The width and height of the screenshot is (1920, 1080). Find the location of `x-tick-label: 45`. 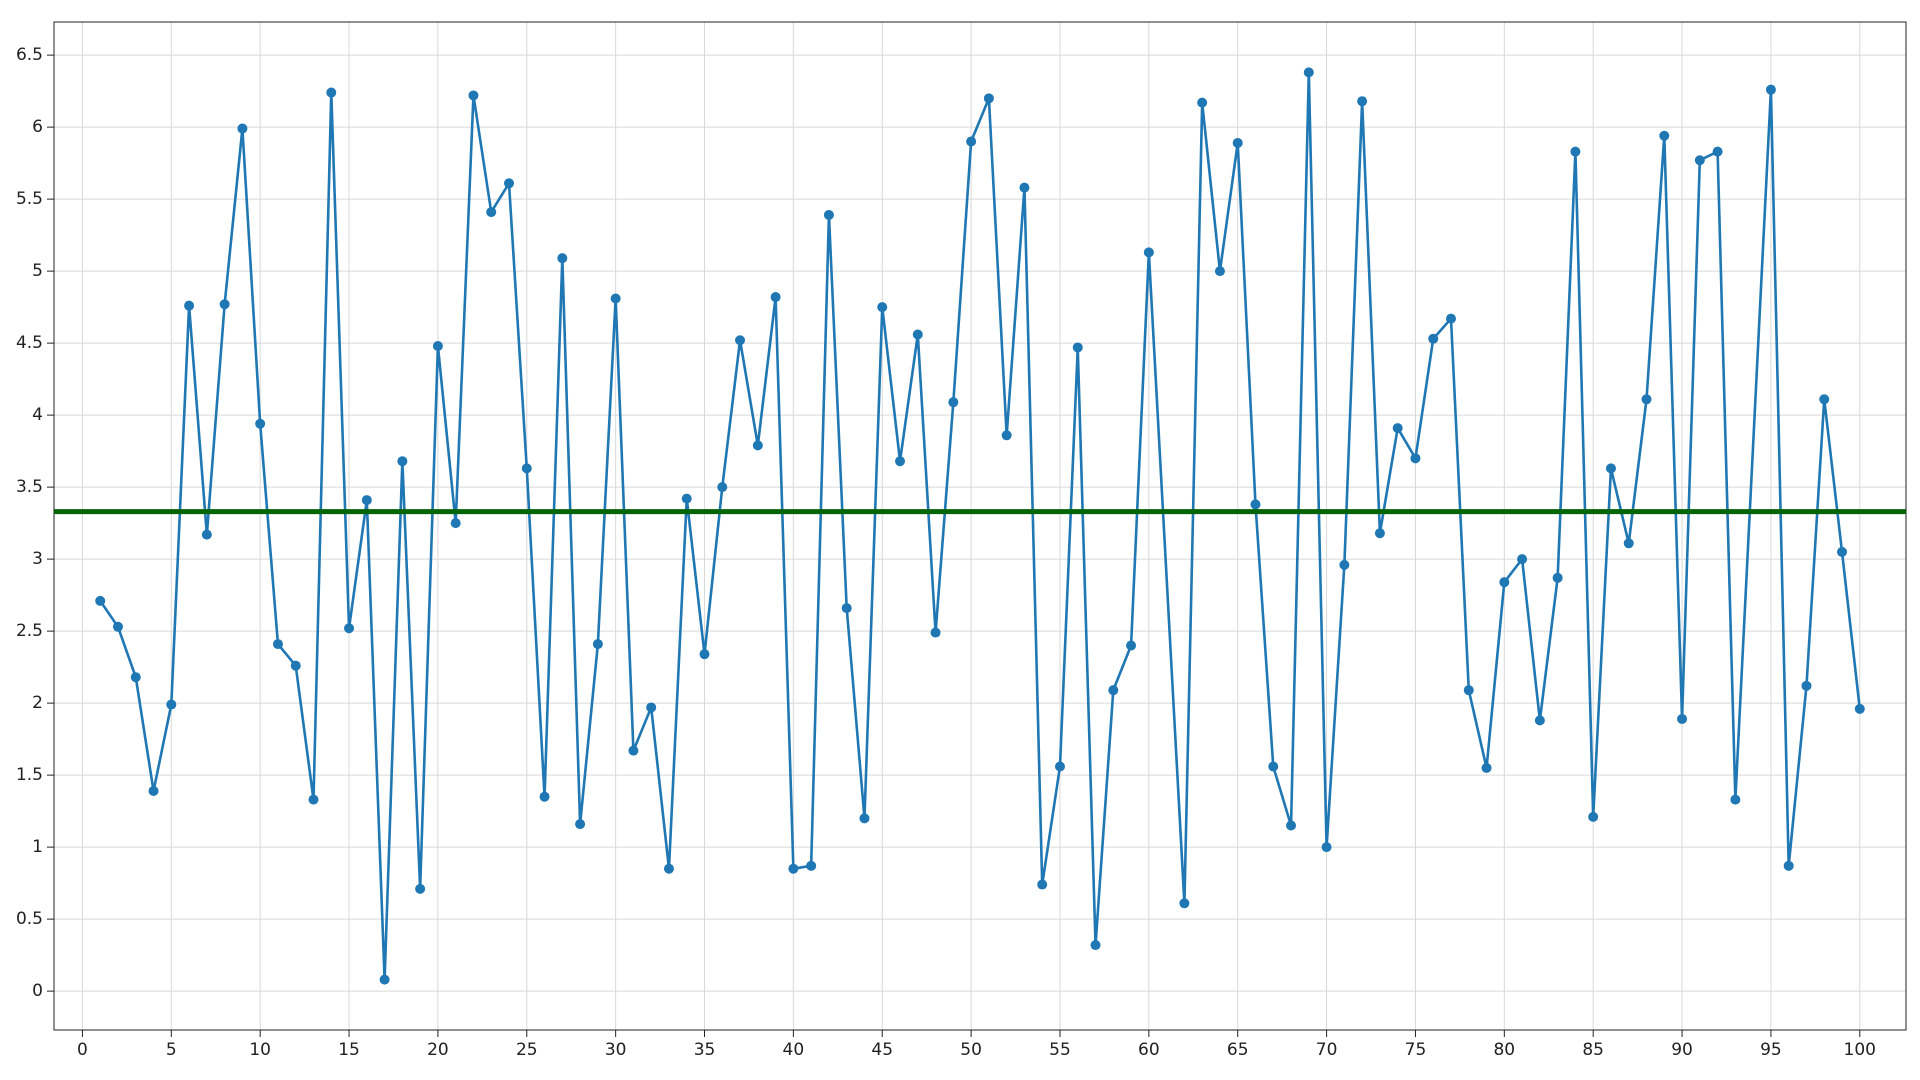

x-tick-label: 45 is located at coordinates (882, 1050).